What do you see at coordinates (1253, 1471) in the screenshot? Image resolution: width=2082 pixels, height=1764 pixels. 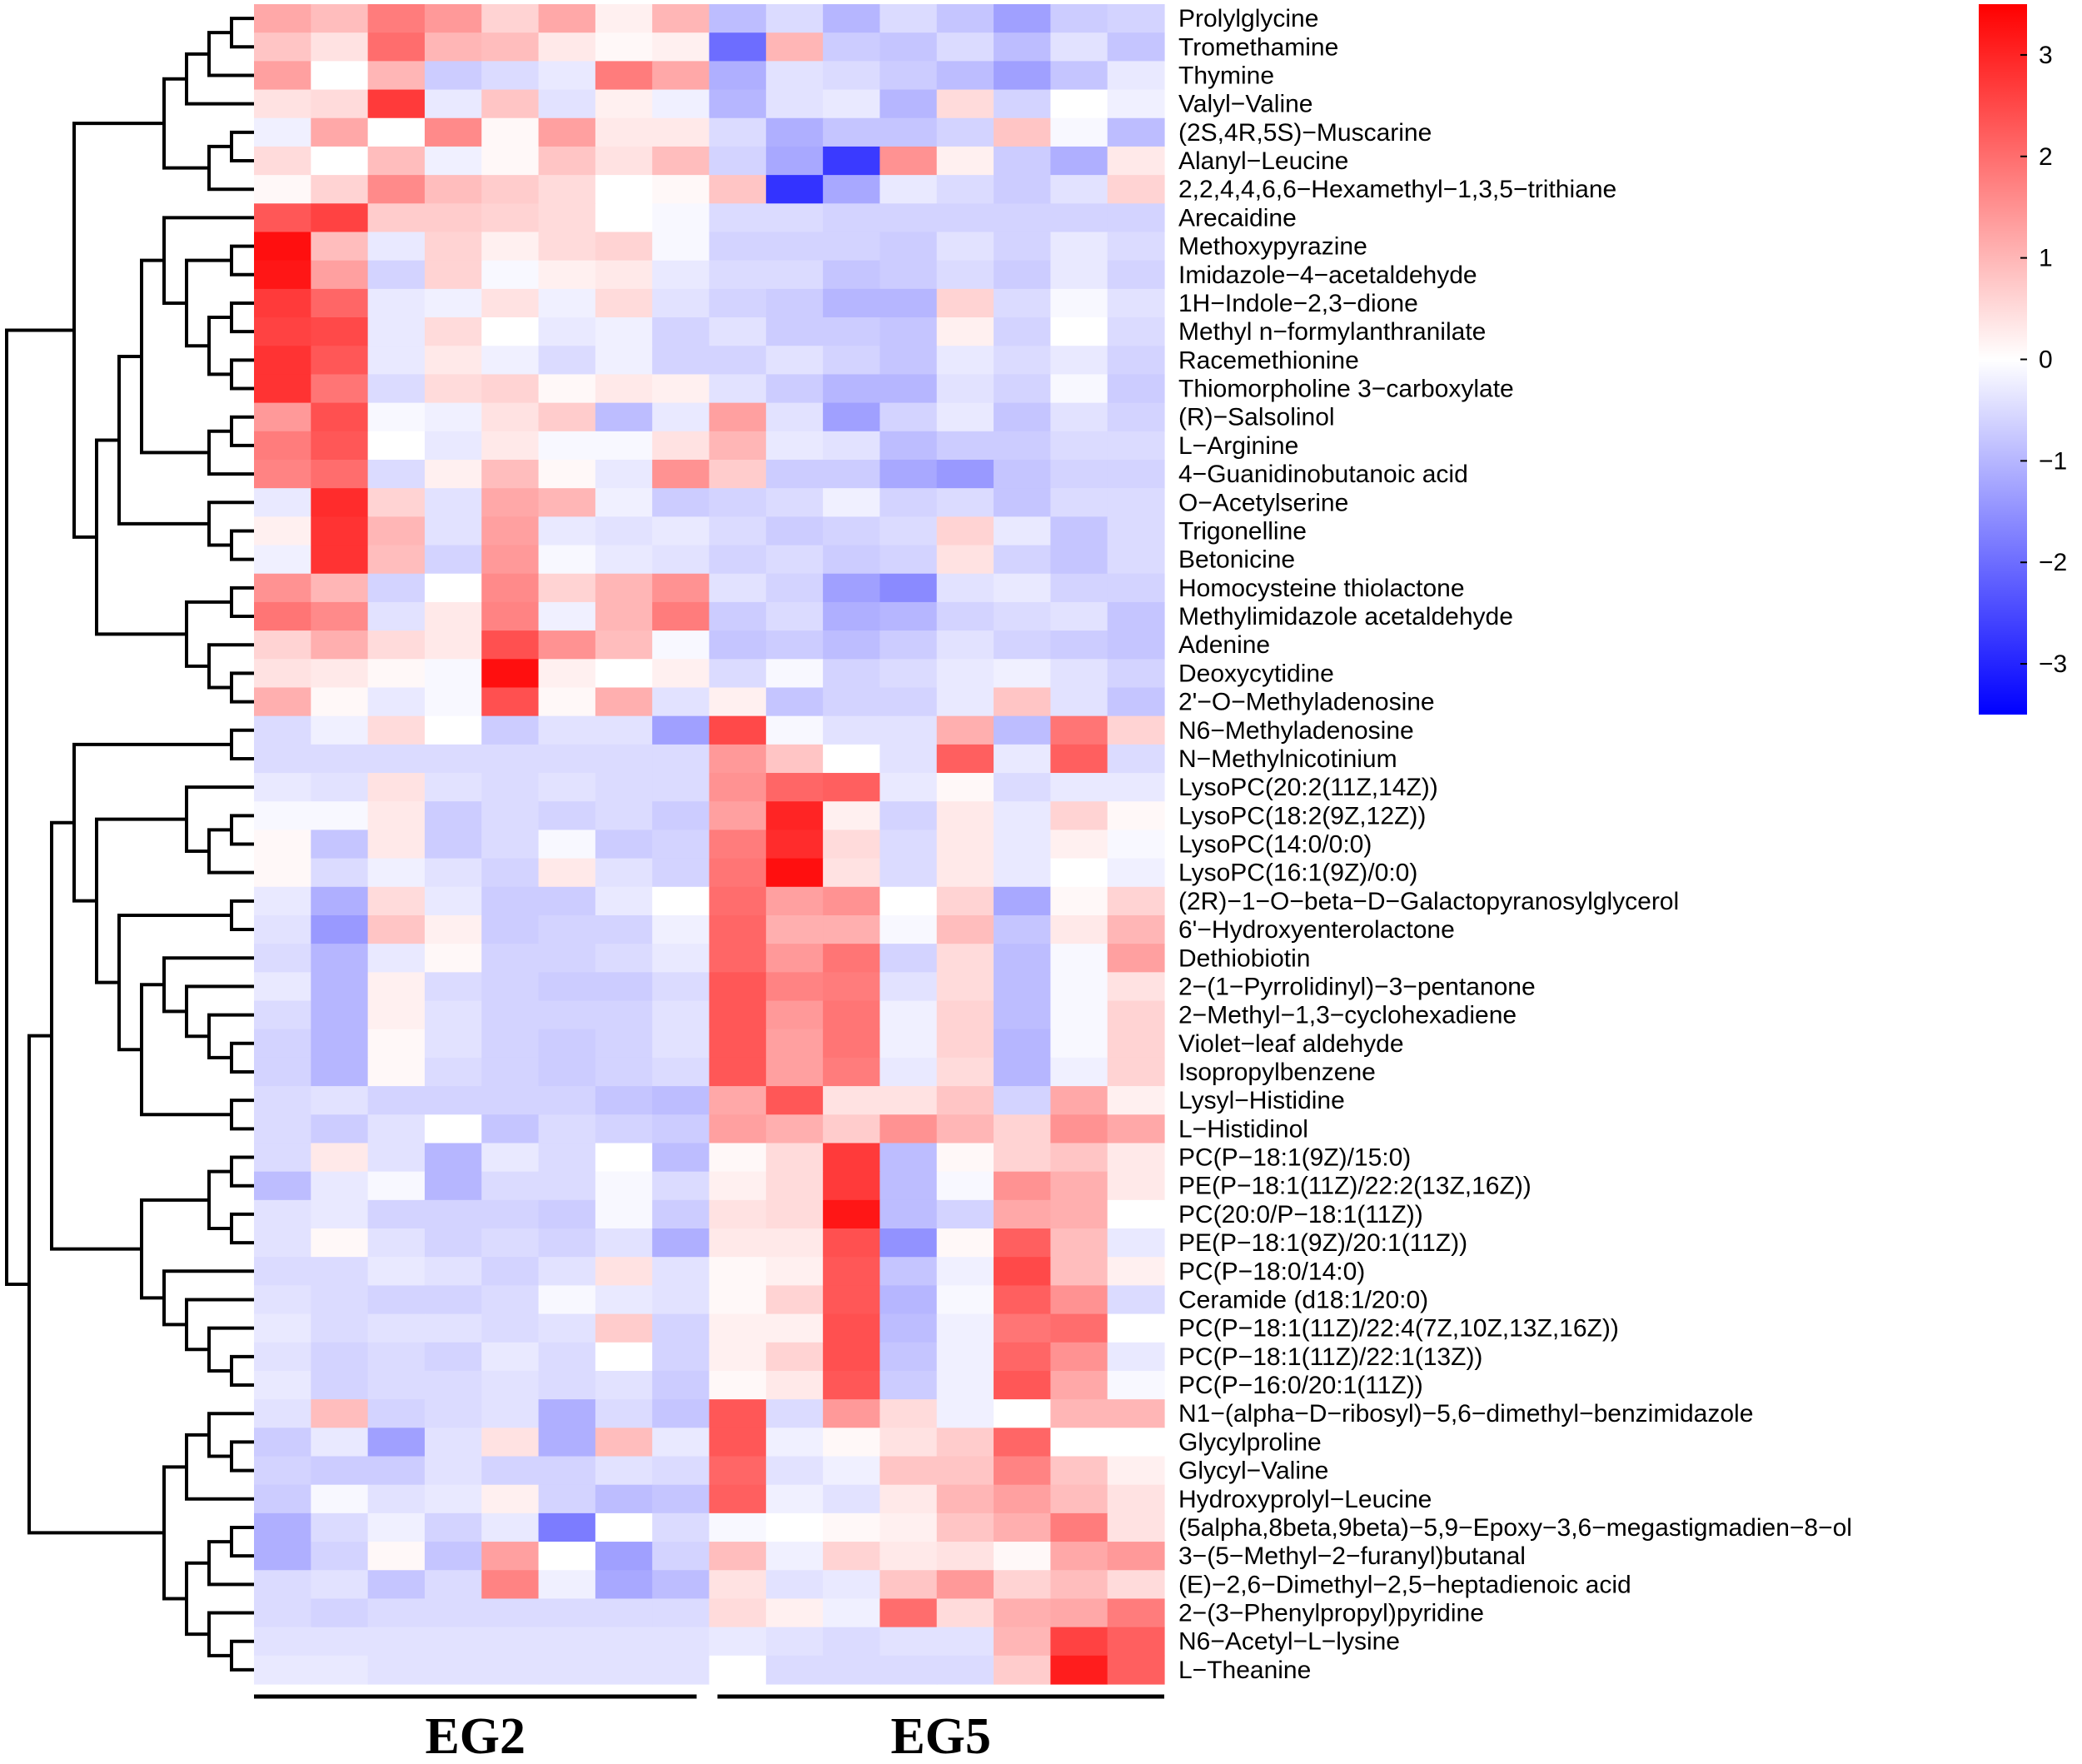 I see `row-label: Glycyl−Valine` at bounding box center [1253, 1471].